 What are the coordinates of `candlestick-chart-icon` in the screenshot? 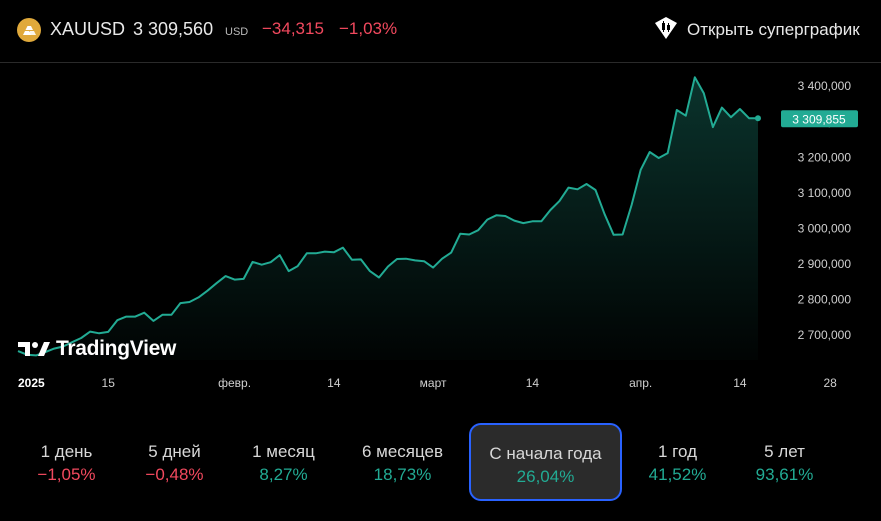 It's located at (666, 30).